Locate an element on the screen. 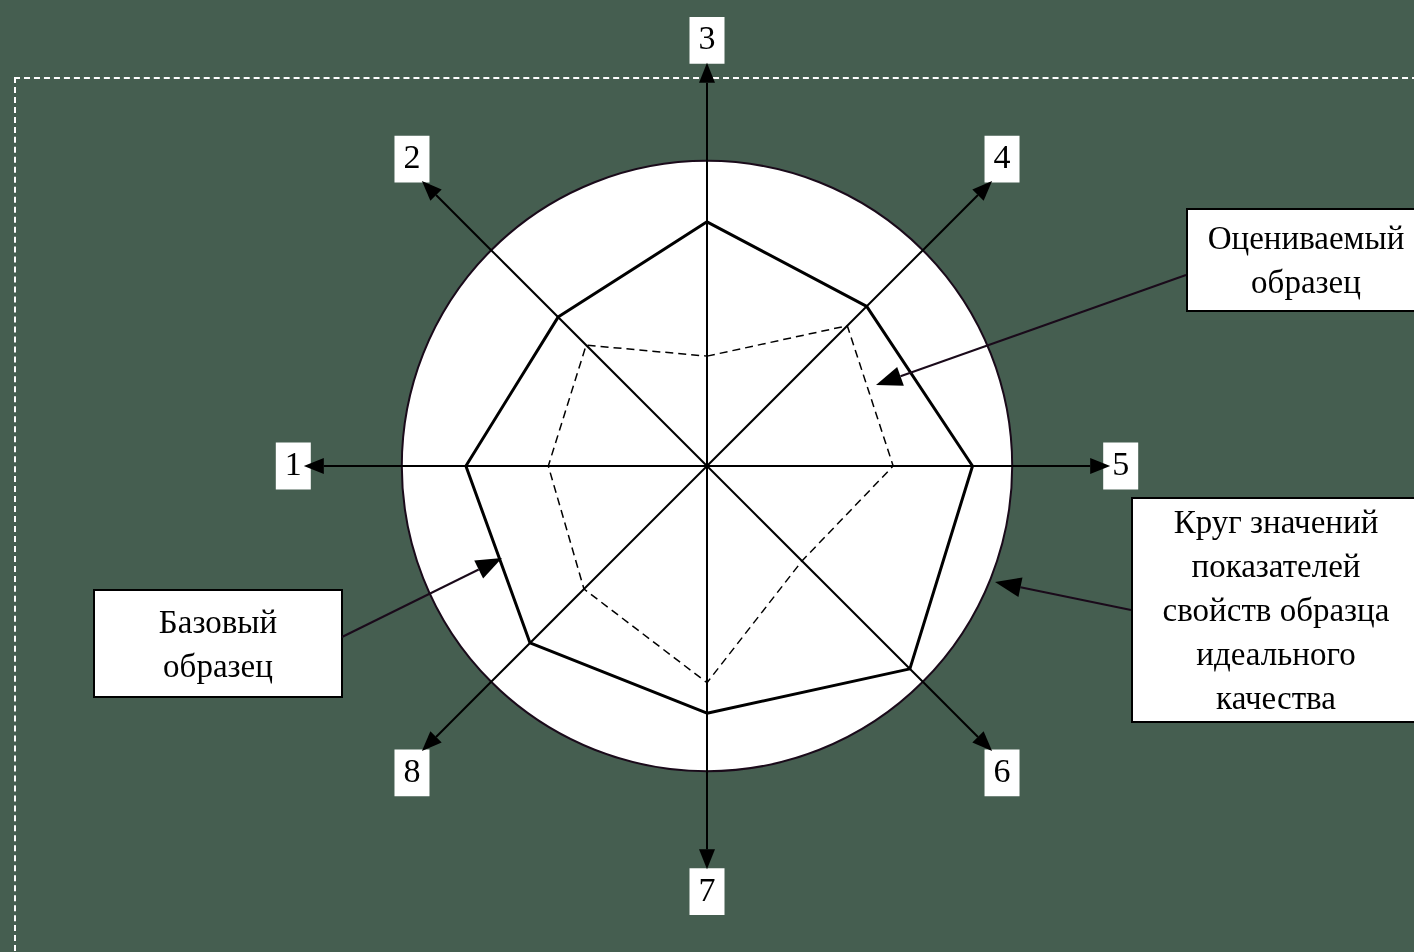 The width and height of the screenshot is (1414, 952). spoke-label: 5 is located at coordinates (1121, 463).